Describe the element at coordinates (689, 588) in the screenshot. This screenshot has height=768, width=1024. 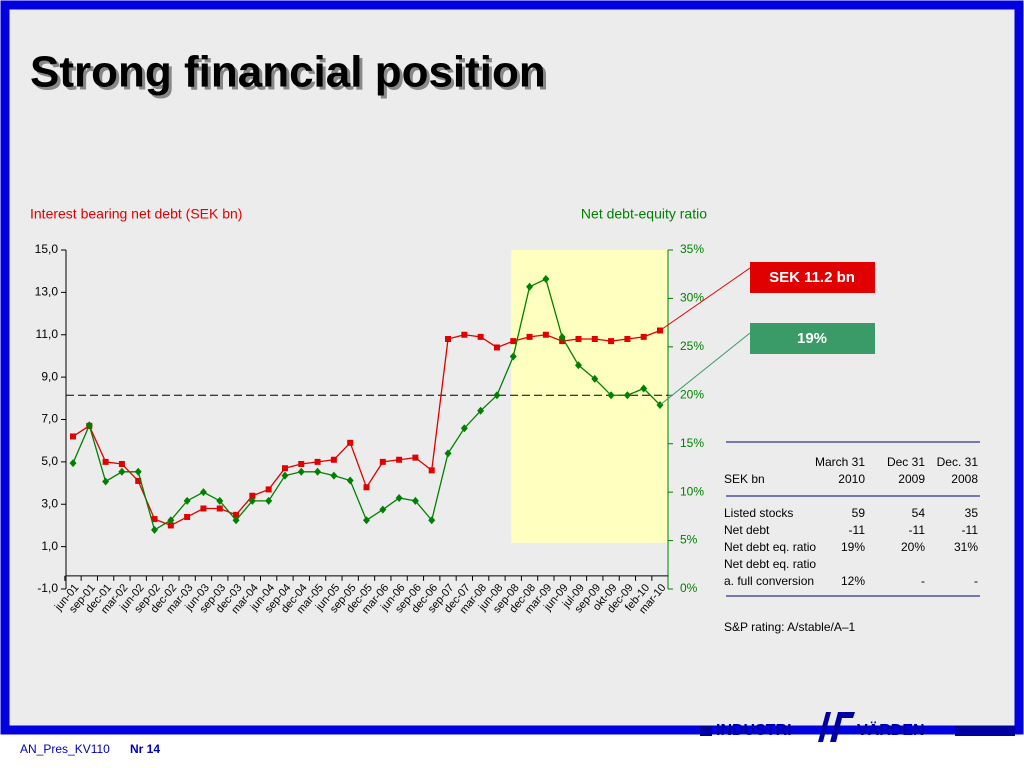
I see `y2-tick-label: 0%` at that location.